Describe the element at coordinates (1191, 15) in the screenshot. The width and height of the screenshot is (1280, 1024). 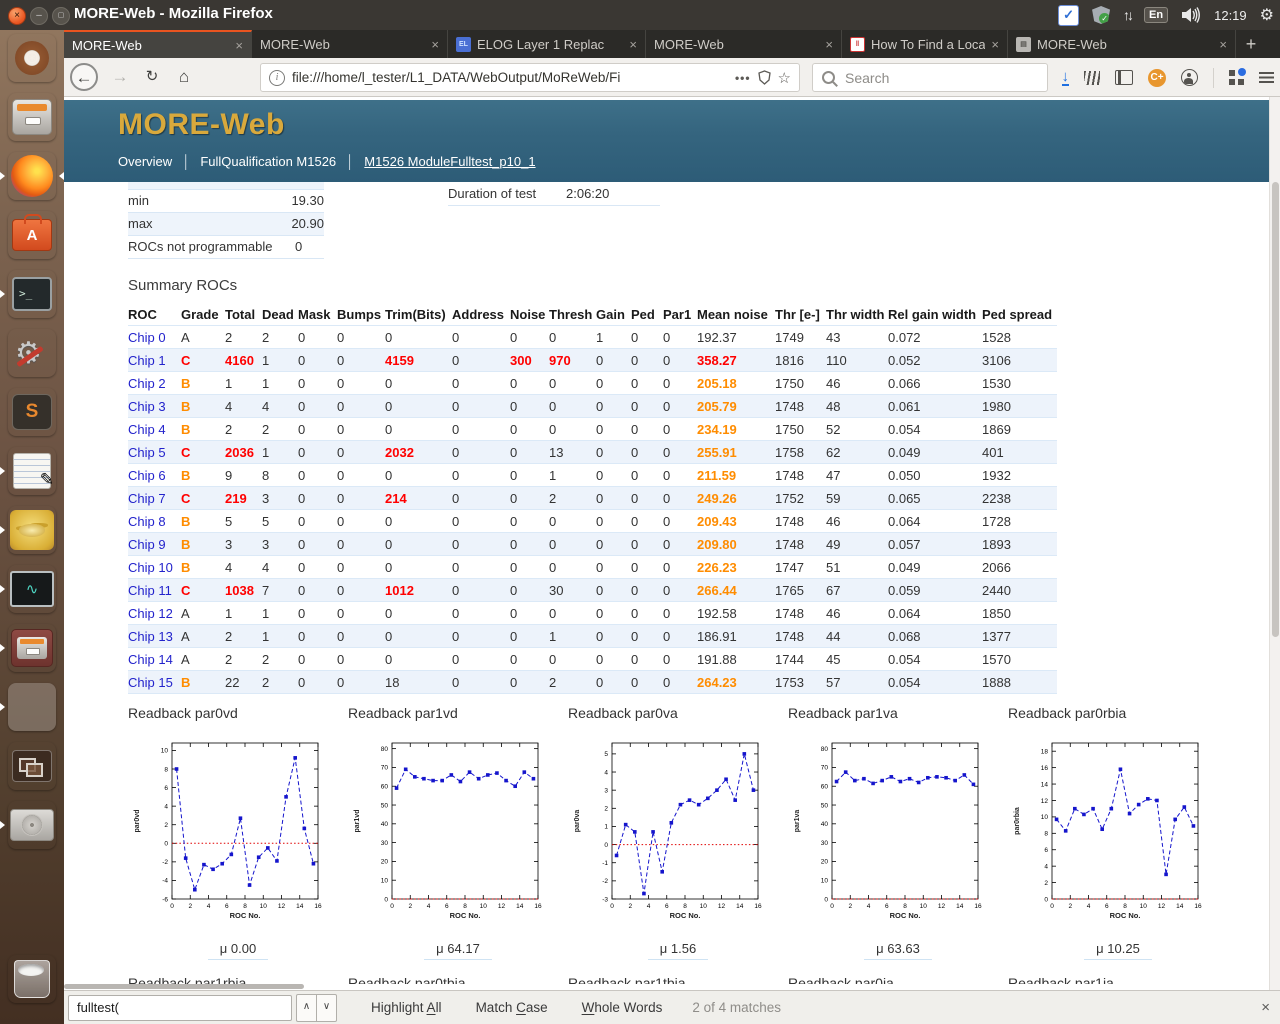
I see `volume-icon` at that location.